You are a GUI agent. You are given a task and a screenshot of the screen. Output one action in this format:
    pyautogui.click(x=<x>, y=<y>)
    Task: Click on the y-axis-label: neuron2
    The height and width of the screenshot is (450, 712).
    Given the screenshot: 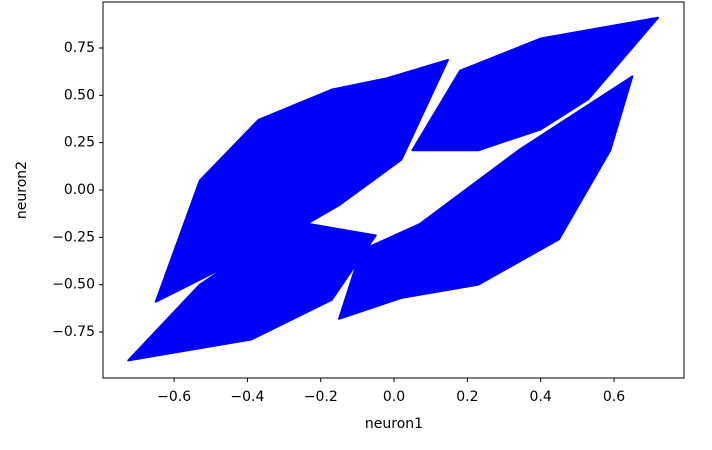 What is the action you would take?
    pyautogui.click(x=22, y=190)
    